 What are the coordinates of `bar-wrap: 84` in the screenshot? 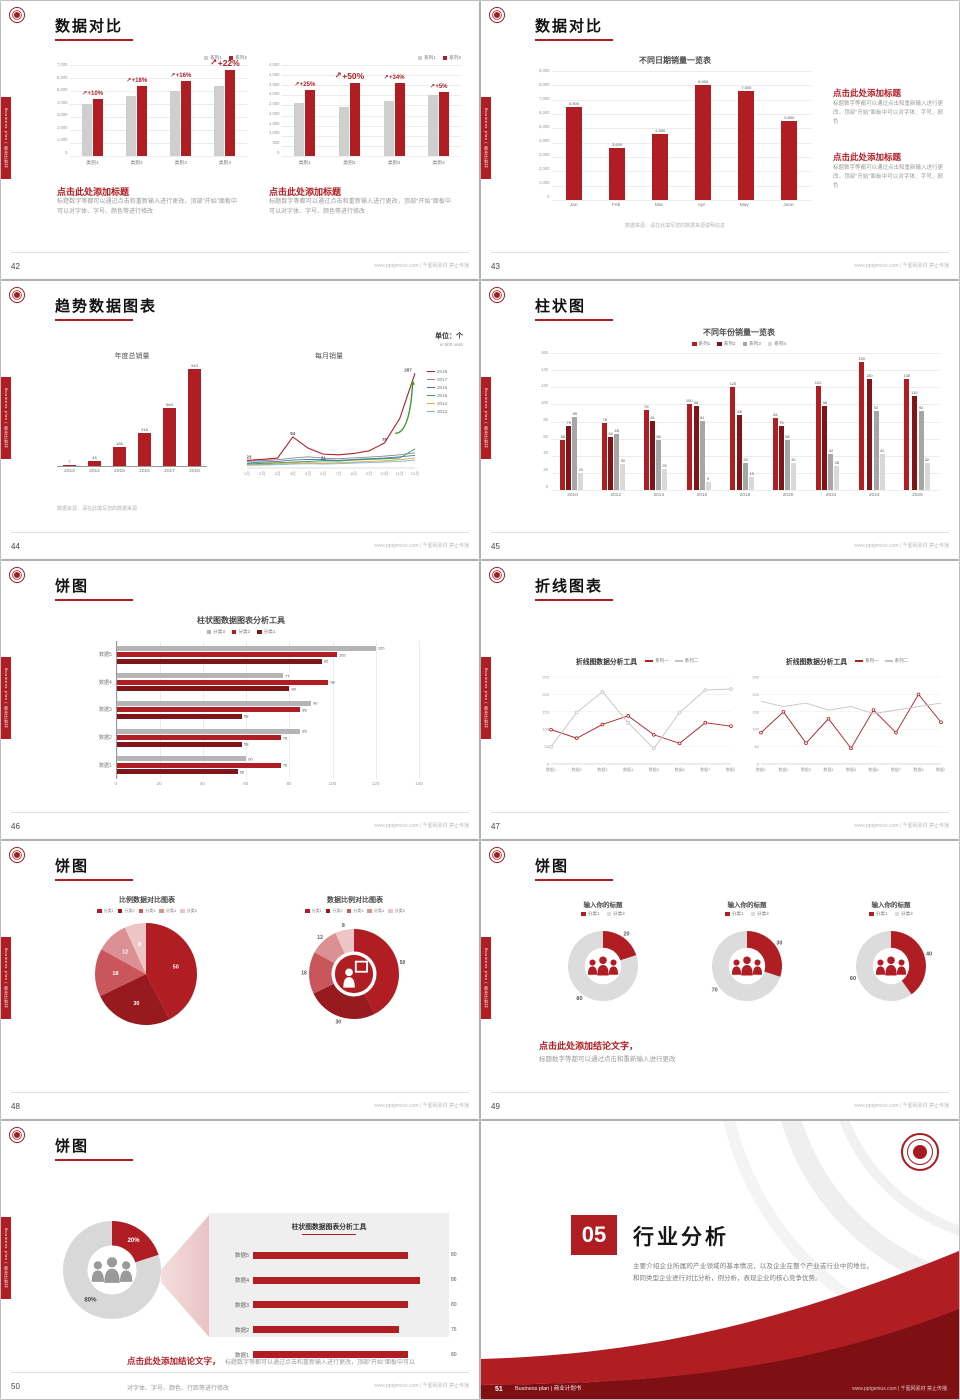 It's located at (775, 421).